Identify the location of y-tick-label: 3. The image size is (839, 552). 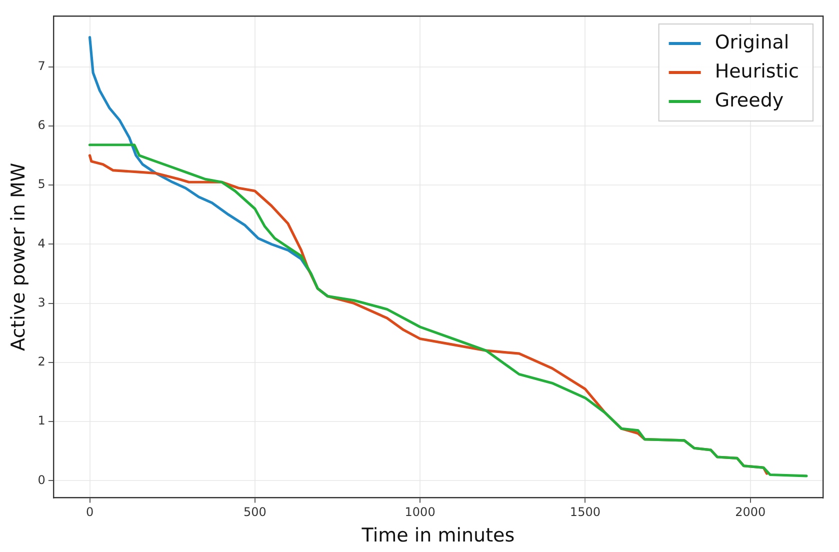
(42, 302).